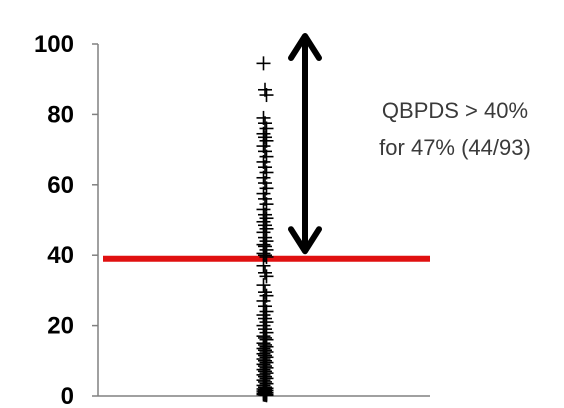  What do you see at coordinates (54, 219) in the screenshot?
I see `y-tick-labels: 0 20 40 60 80 100` at bounding box center [54, 219].